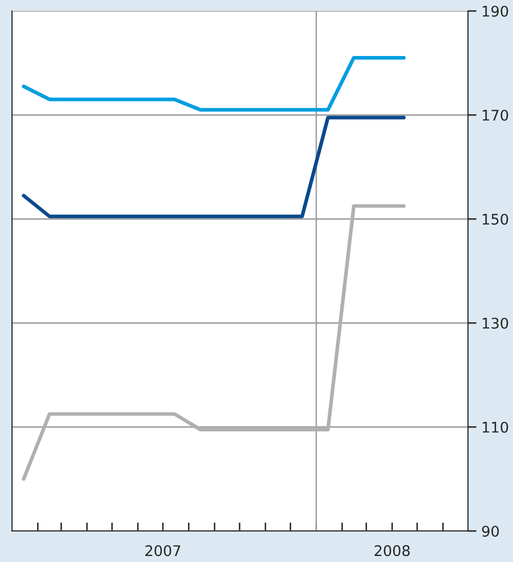  Describe the element at coordinates (214, 84) in the screenshot. I see `line-series` at that location.